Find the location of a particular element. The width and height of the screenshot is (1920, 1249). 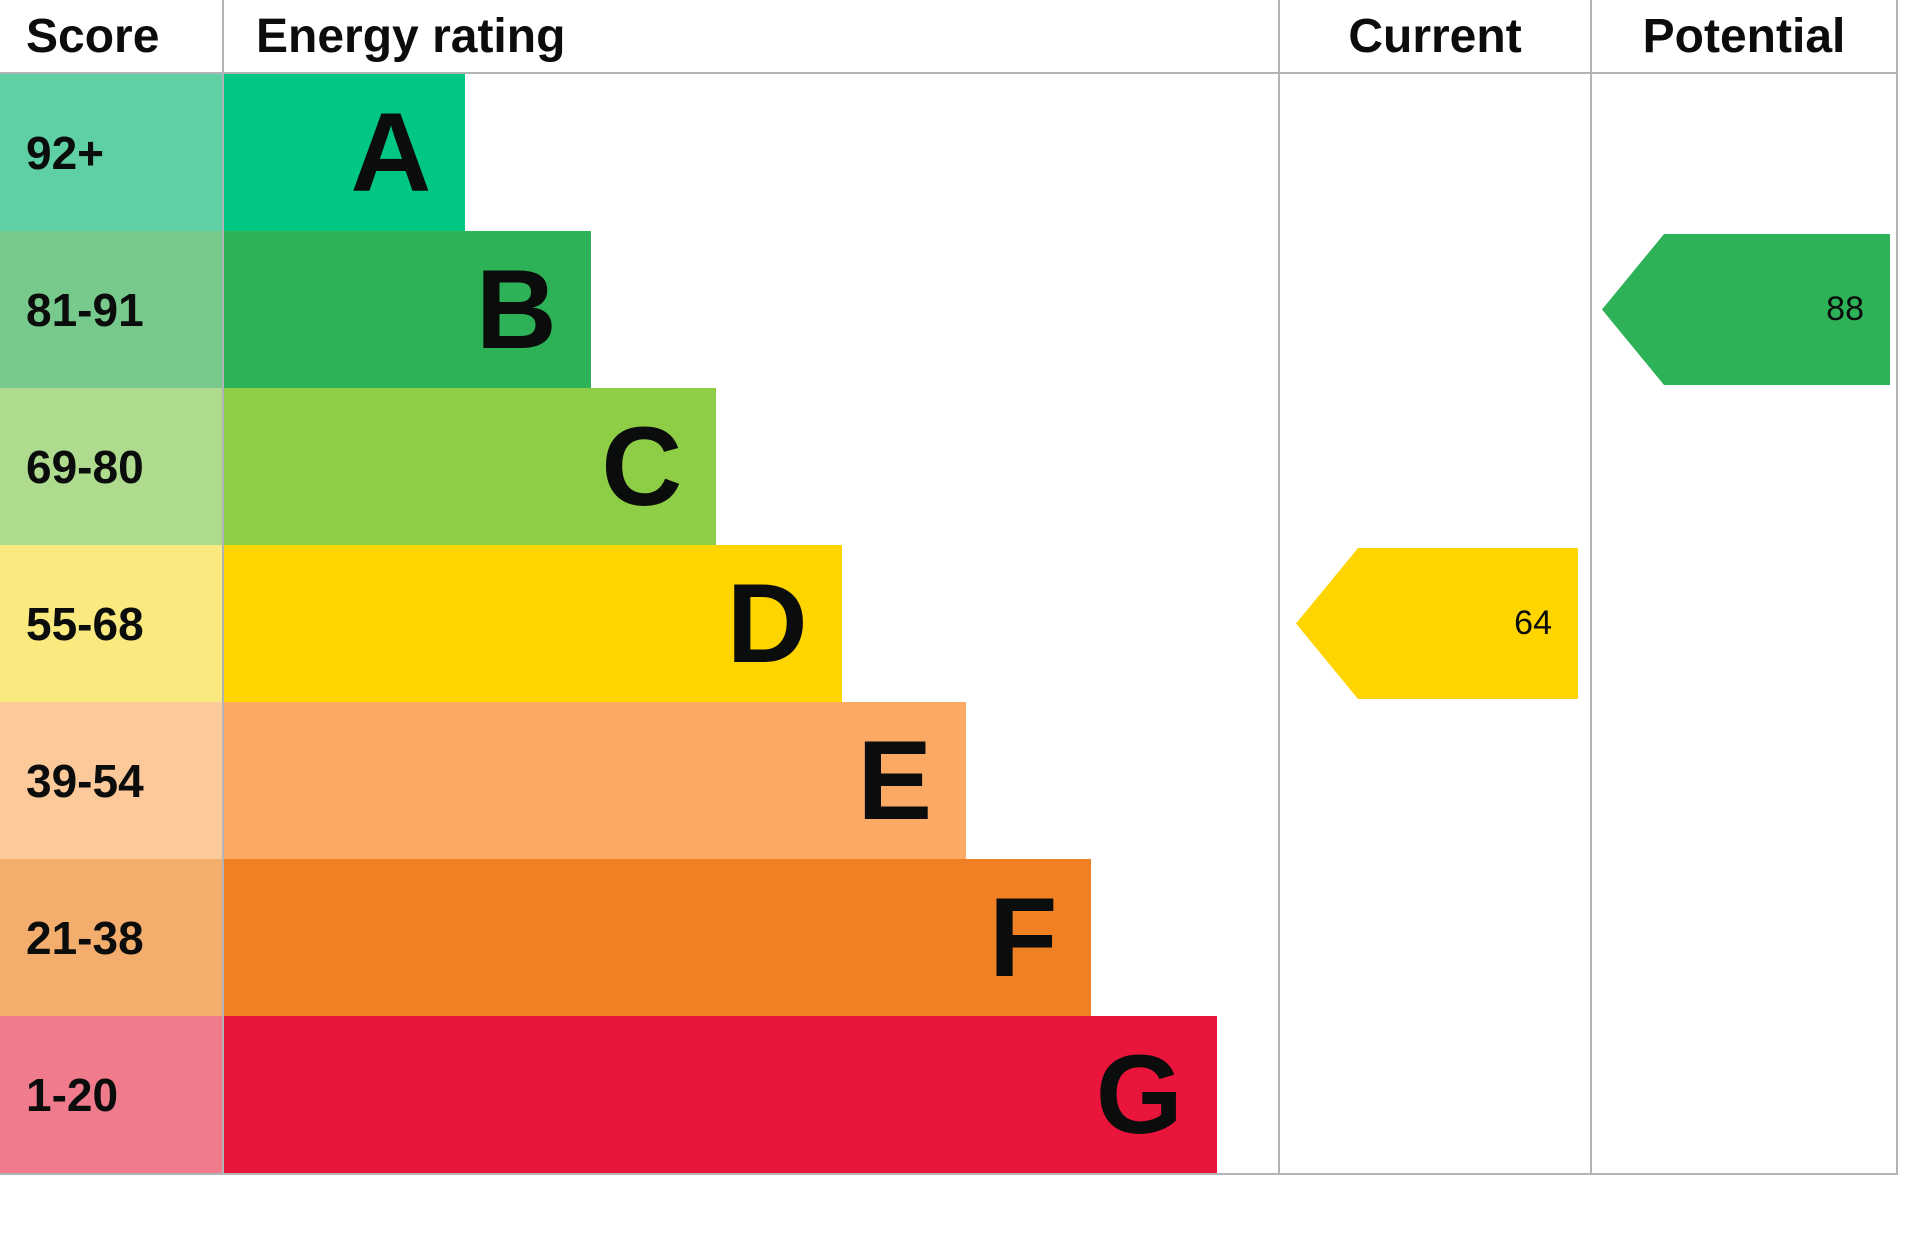

band-row-c: 69-80 C is located at coordinates (949, 466).